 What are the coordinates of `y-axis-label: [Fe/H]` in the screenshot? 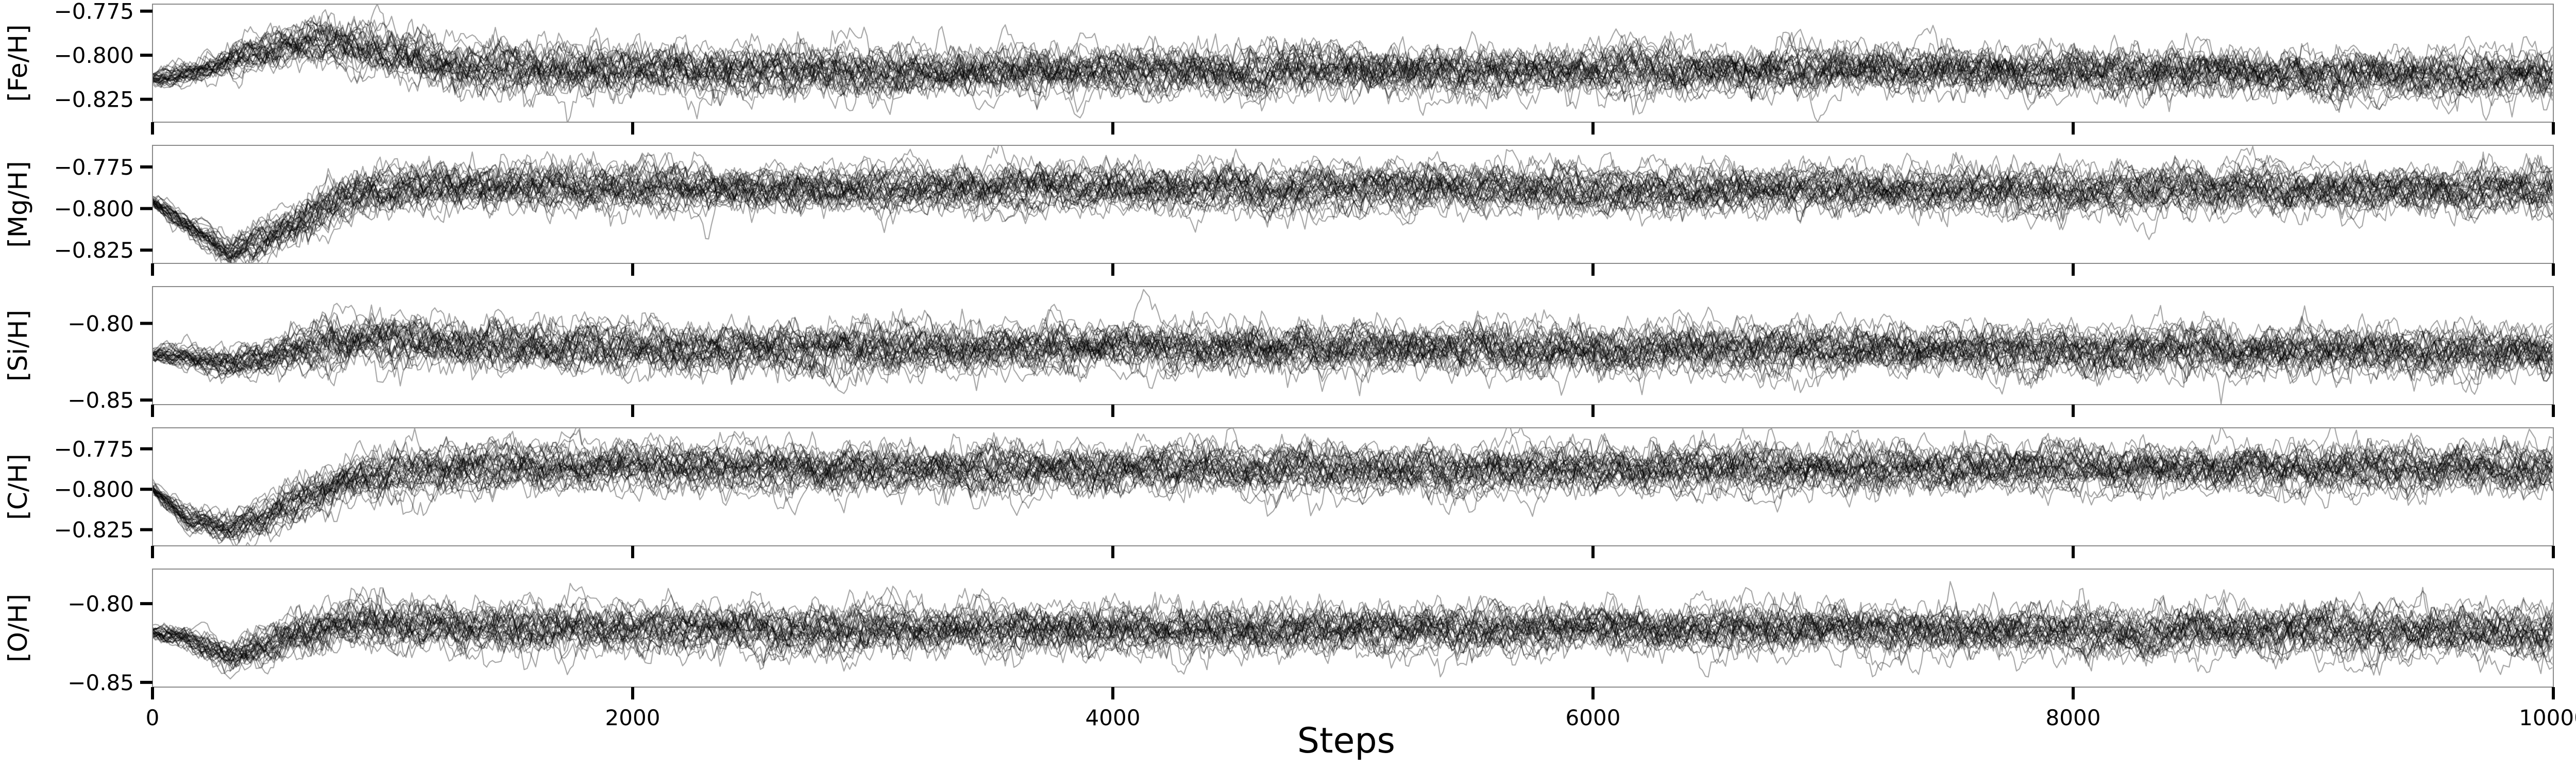 It's located at (18, 63).